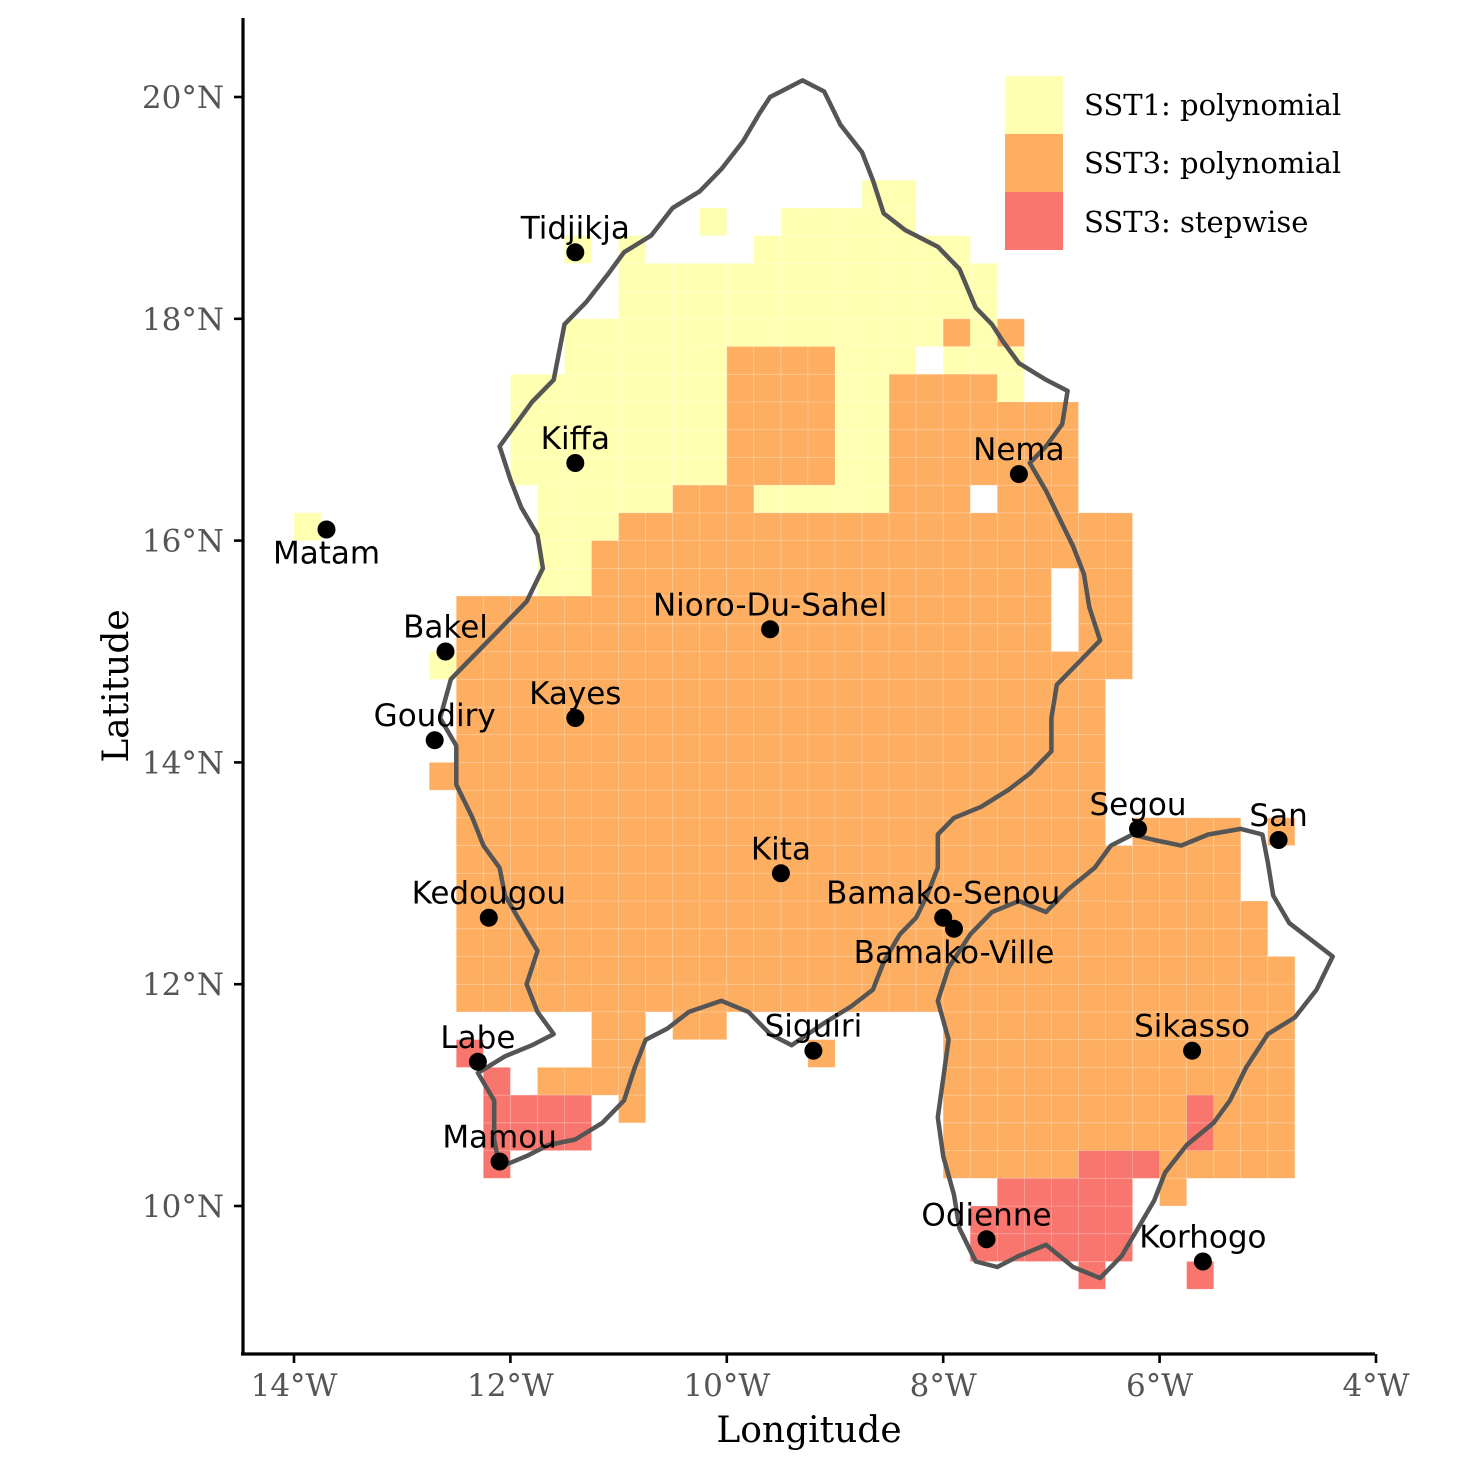 The height and width of the screenshot is (1476, 1476). Describe the element at coordinates (183, 98) in the screenshot. I see `y-tick-label: 20°N` at that location.